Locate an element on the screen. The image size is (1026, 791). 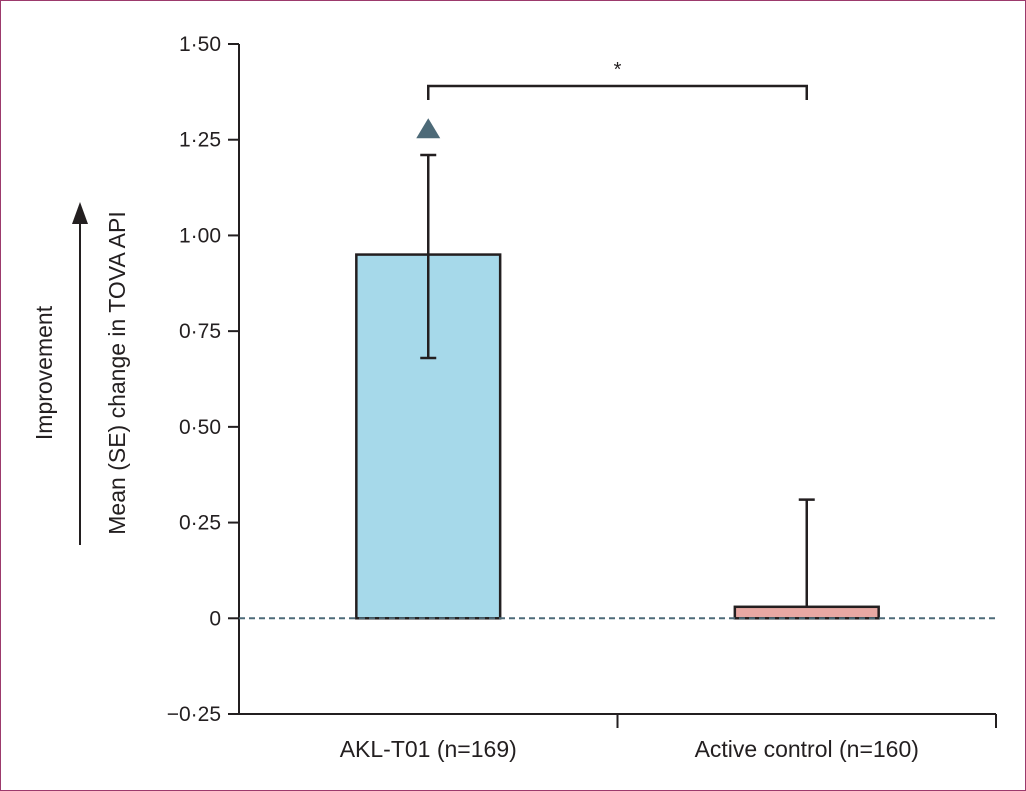
y-axis-title: Mean (SE) change in TOVA API is located at coordinates (117, 372).